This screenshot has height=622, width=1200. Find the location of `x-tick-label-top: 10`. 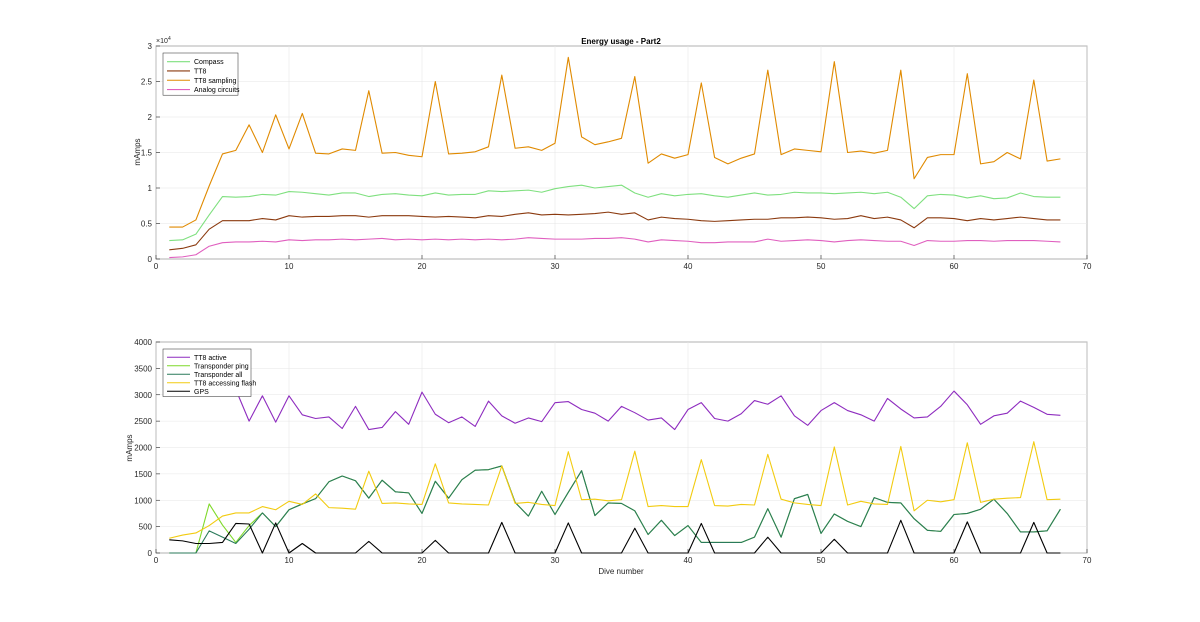

x-tick-label-top: 10 is located at coordinates (289, 266).